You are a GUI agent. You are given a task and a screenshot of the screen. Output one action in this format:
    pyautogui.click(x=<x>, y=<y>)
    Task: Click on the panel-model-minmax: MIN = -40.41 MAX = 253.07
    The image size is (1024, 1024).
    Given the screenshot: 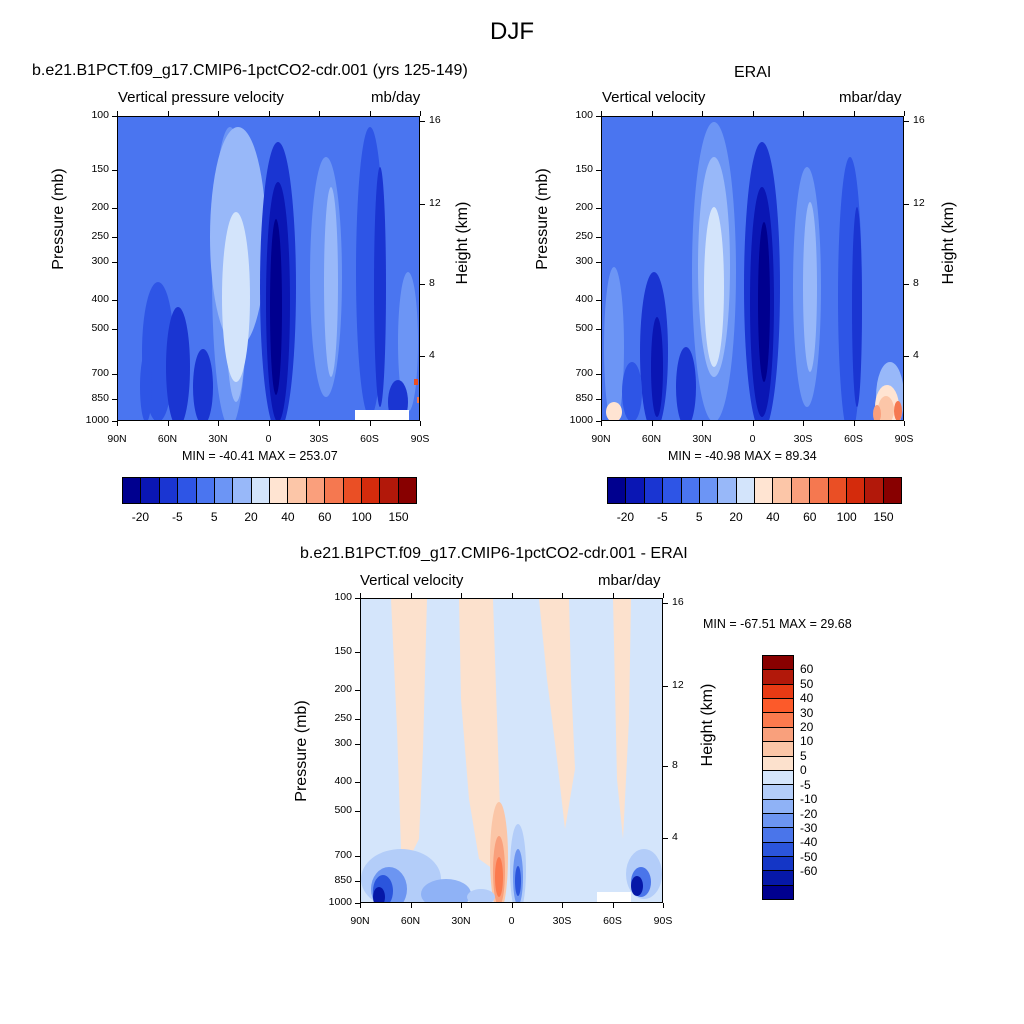 What is the action you would take?
    pyautogui.click(x=260, y=456)
    